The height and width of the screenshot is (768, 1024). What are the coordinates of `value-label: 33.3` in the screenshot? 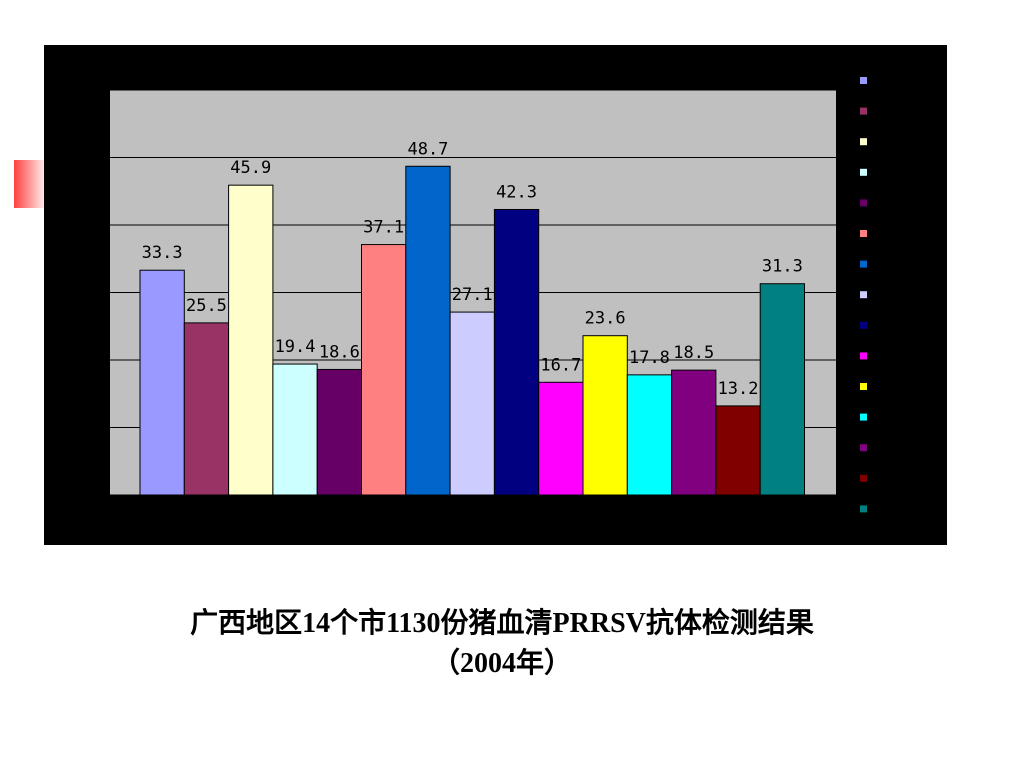 It's located at (162, 253).